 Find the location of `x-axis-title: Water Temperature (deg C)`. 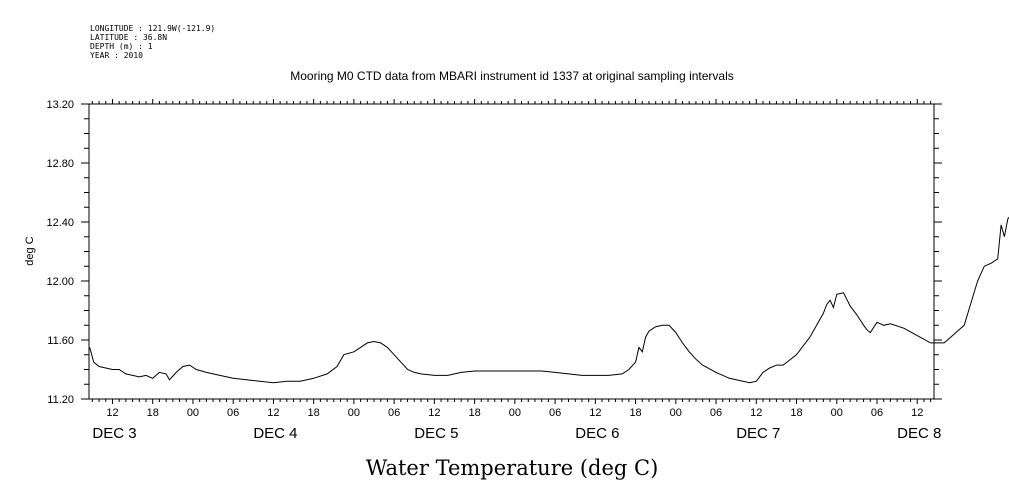

x-axis-title: Water Temperature (deg C) is located at coordinates (512, 468).